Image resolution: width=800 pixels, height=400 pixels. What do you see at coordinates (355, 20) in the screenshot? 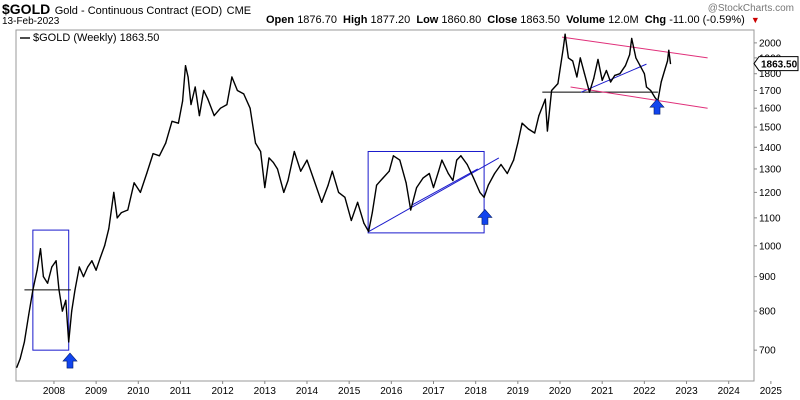
I see `high-label: High` at bounding box center [355, 20].